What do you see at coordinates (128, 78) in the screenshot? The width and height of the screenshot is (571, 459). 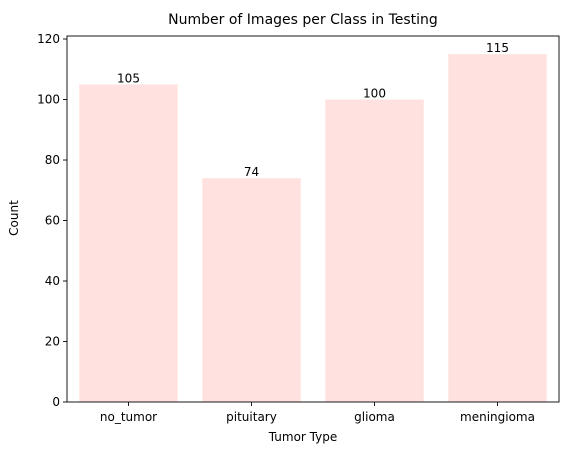 I see `data-label-no_tumor: 105` at bounding box center [128, 78].